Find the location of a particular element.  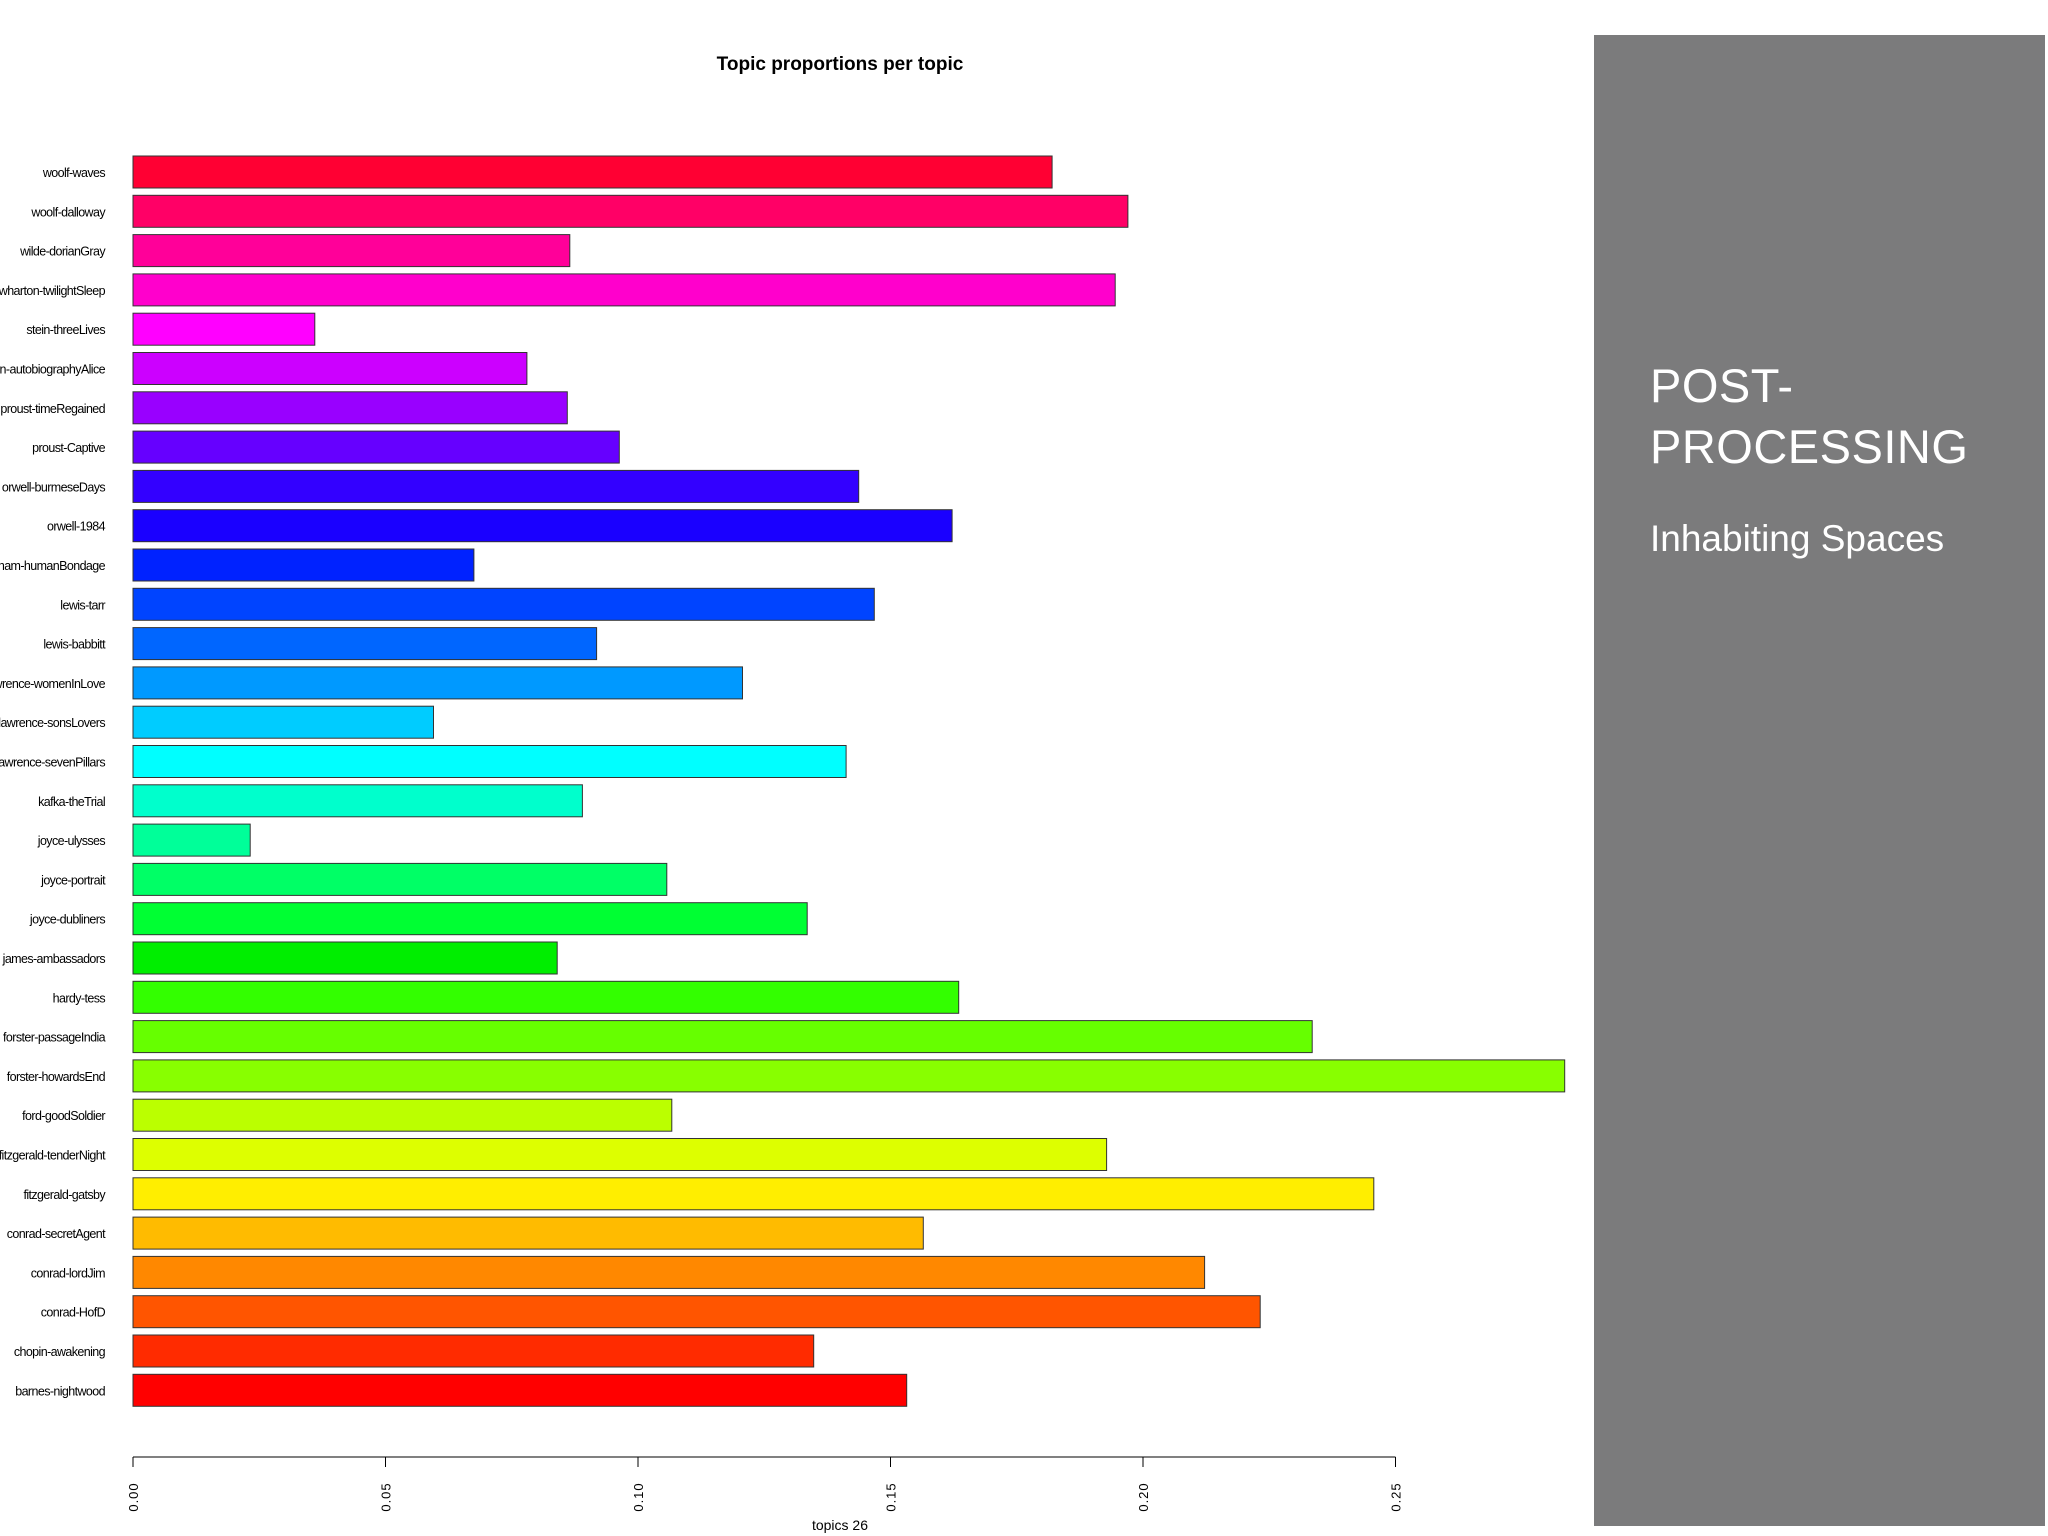

bar-orwell-1984 is located at coordinates (542, 526).